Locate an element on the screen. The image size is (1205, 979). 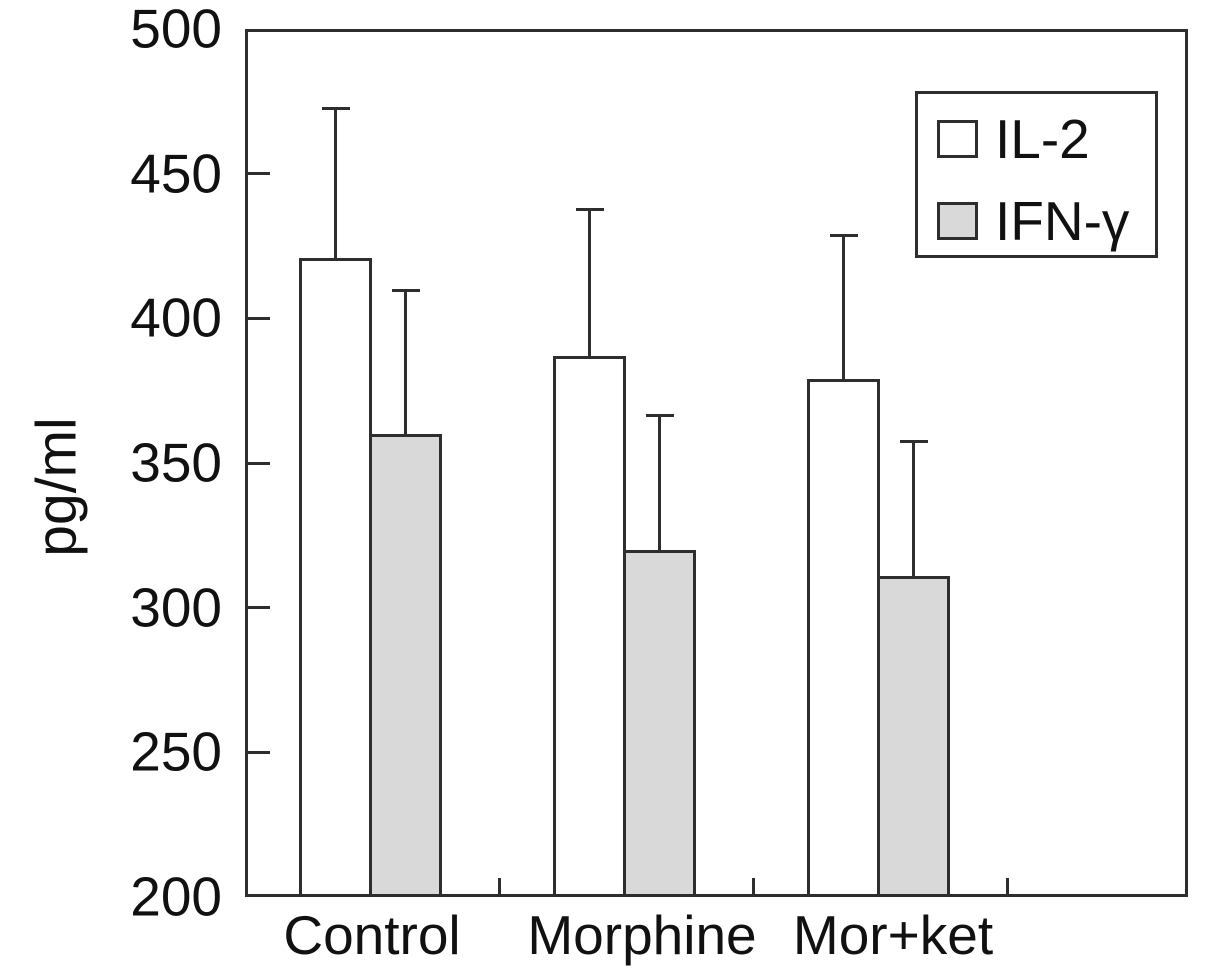
error-cap-ifn-morphine is located at coordinates (659, 415).